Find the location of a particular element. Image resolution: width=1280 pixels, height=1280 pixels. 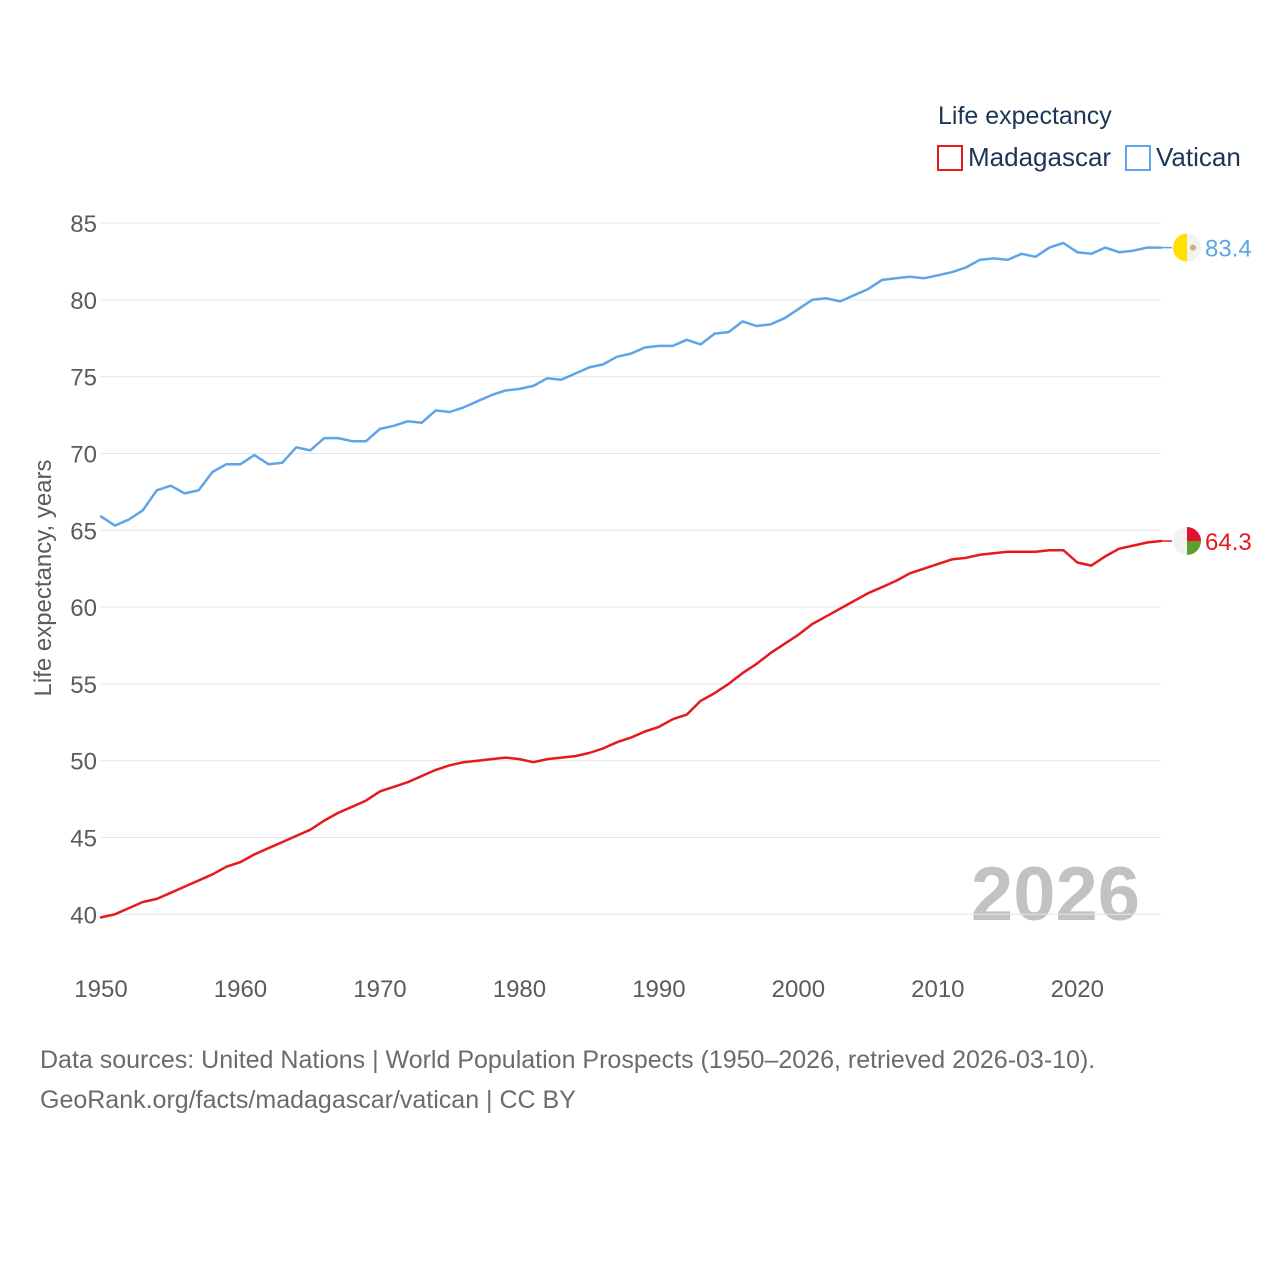

end-markers is located at coordinates (1187, 394).